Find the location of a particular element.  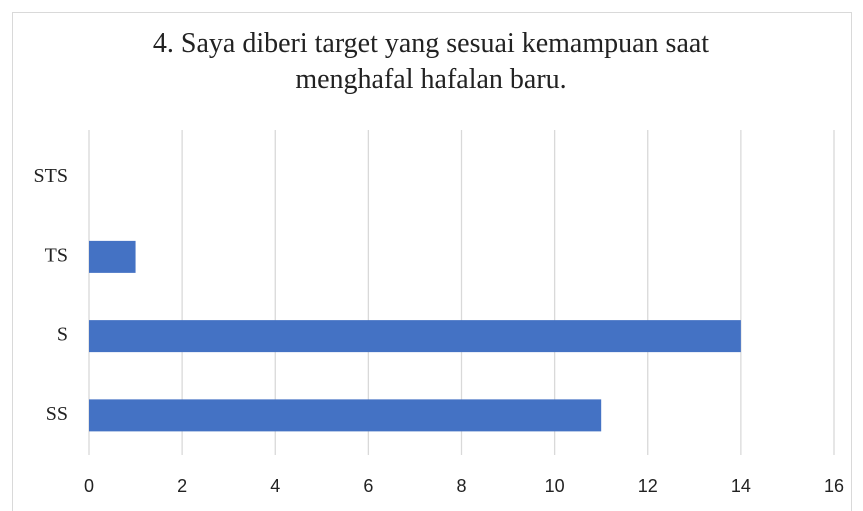

x-tick-label: 0 is located at coordinates (89, 486).